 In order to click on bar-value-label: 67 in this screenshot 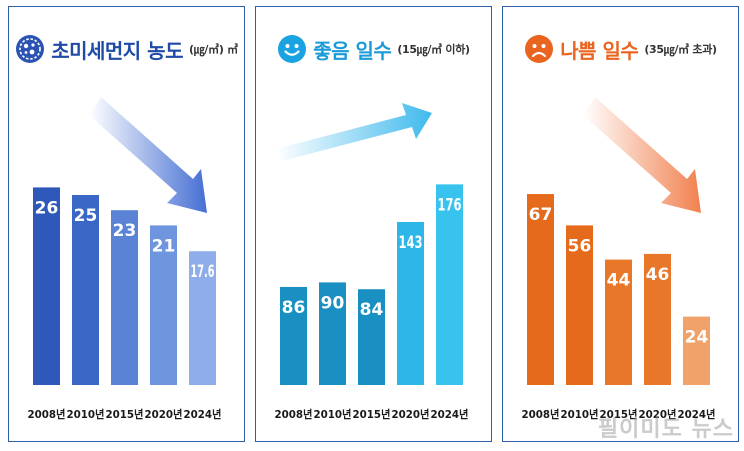, I will do `click(541, 215)`.